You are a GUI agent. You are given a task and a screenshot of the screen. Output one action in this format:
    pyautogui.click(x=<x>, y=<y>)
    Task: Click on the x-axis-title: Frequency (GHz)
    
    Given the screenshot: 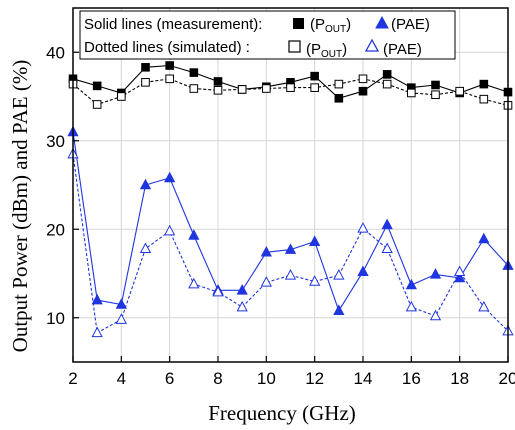 What is the action you would take?
    pyautogui.click(x=282, y=413)
    